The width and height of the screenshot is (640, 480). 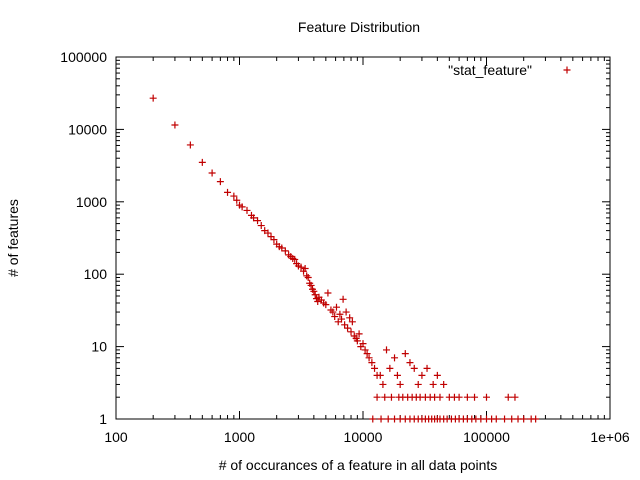 I want to click on y-tick-label: 10, so click(x=99, y=347).